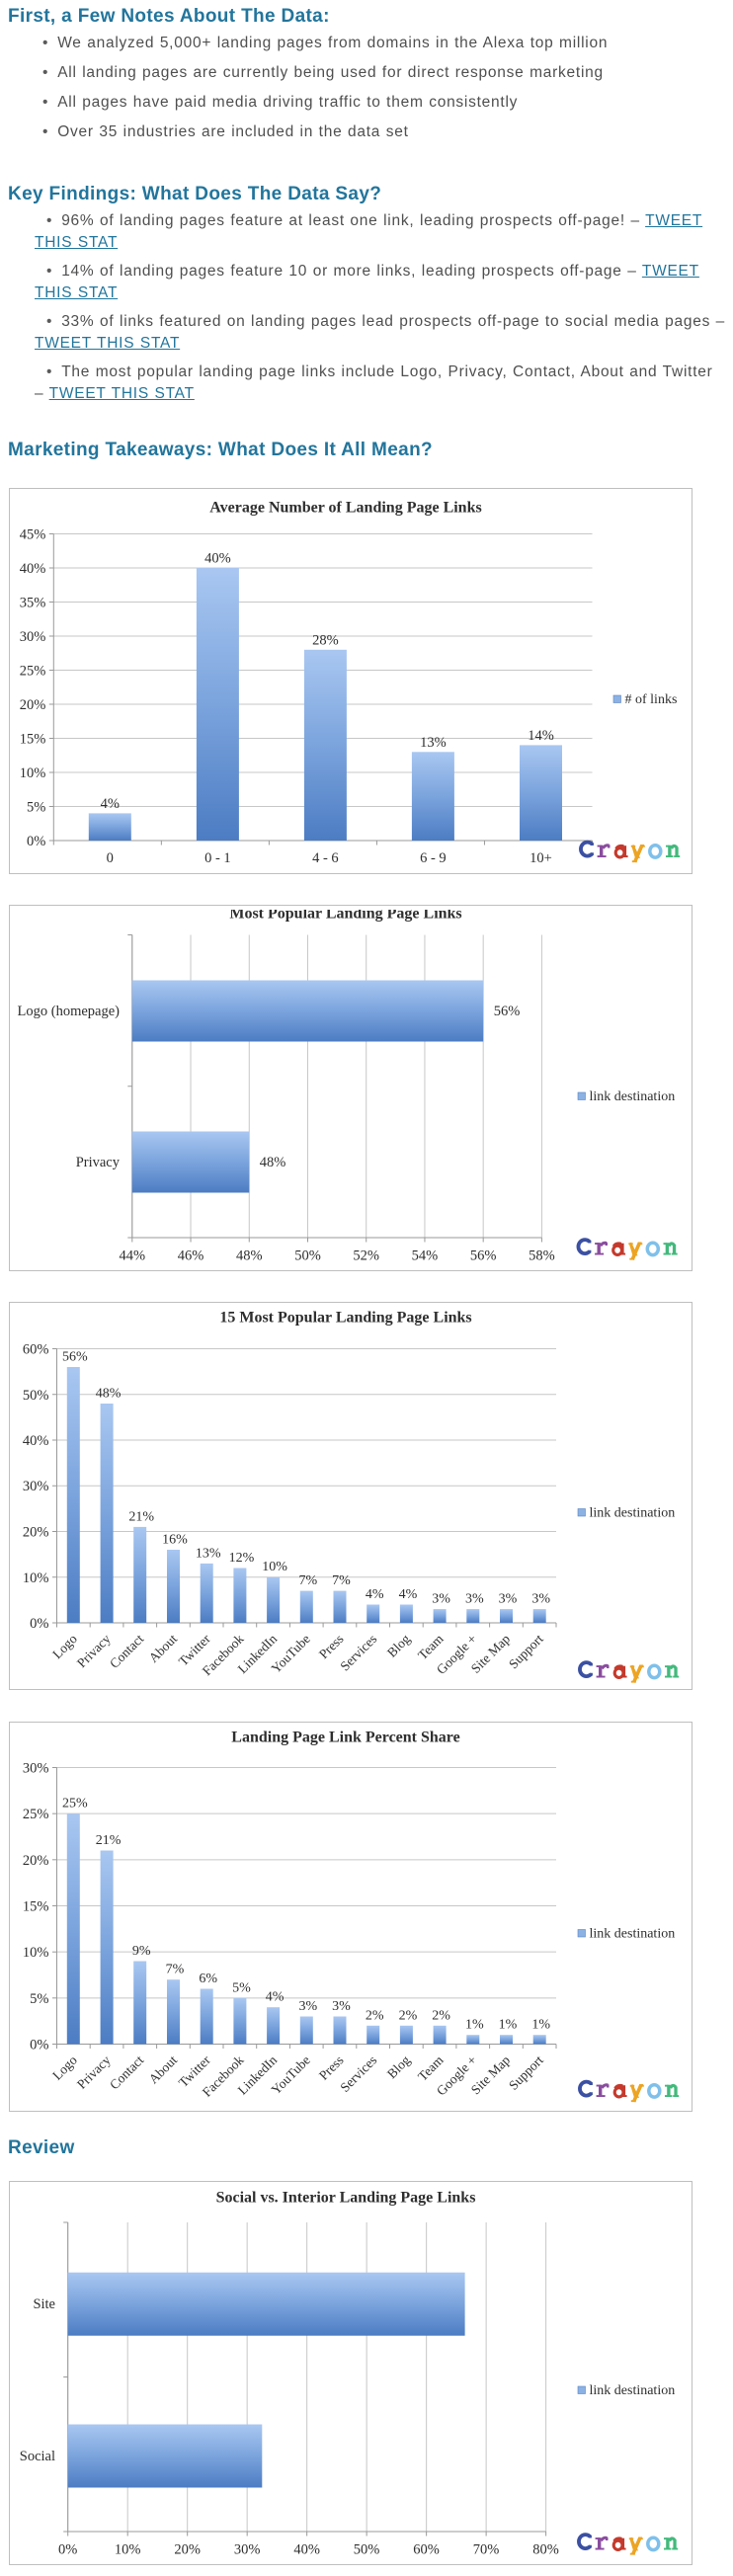 This screenshot has height=2576, width=733. What do you see at coordinates (208, 1979) in the screenshot?
I see `svg-text: 6%` at bounding box center [208, 1979].